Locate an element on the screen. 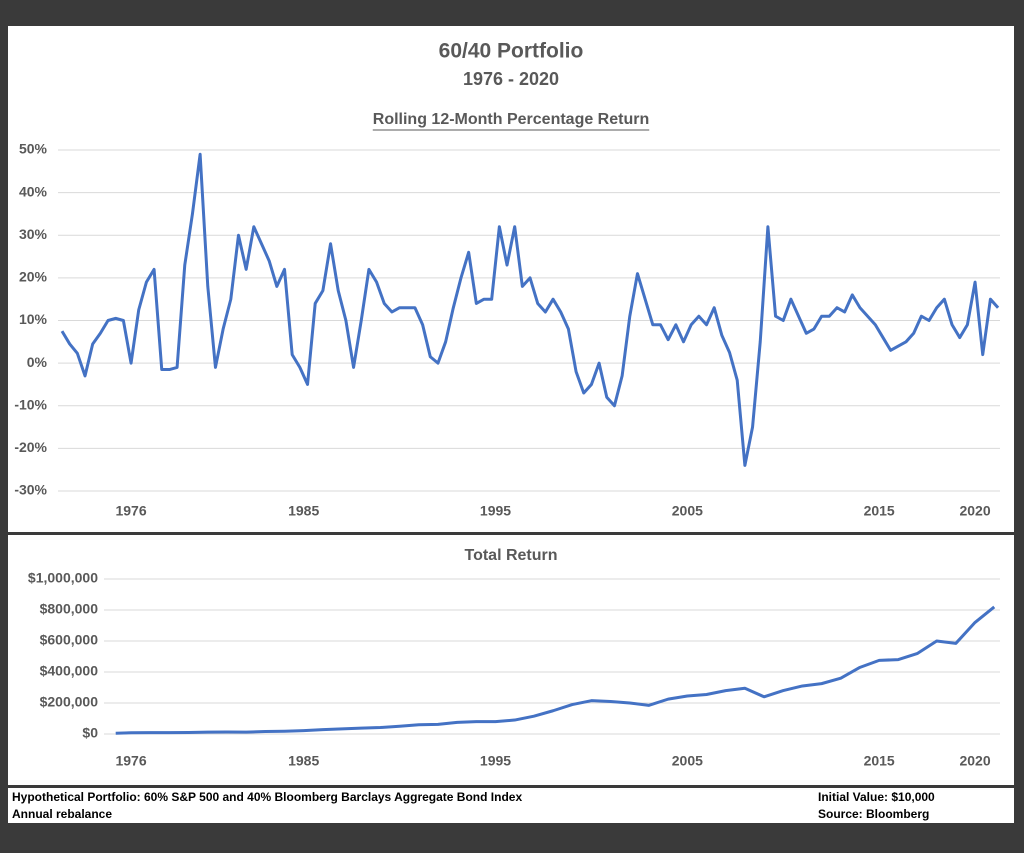 The image size is (1024, 853). page-subtitle: 1976 - 2020 is located at coordinates (511, 79).